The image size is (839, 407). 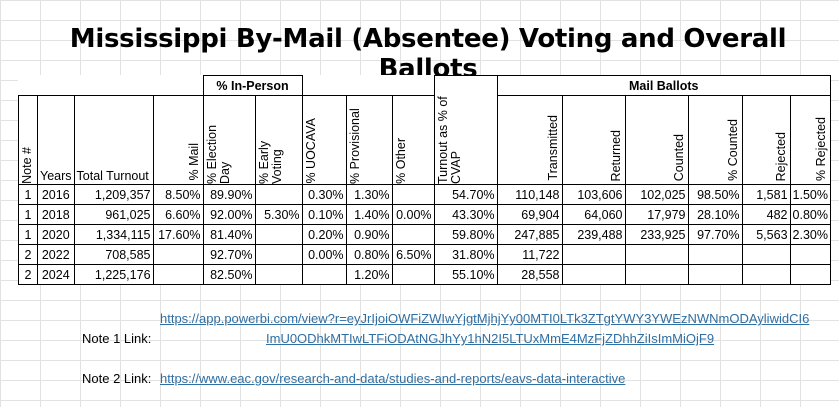 I want to click on counted-label: Counted, so click(x=678, y=157).